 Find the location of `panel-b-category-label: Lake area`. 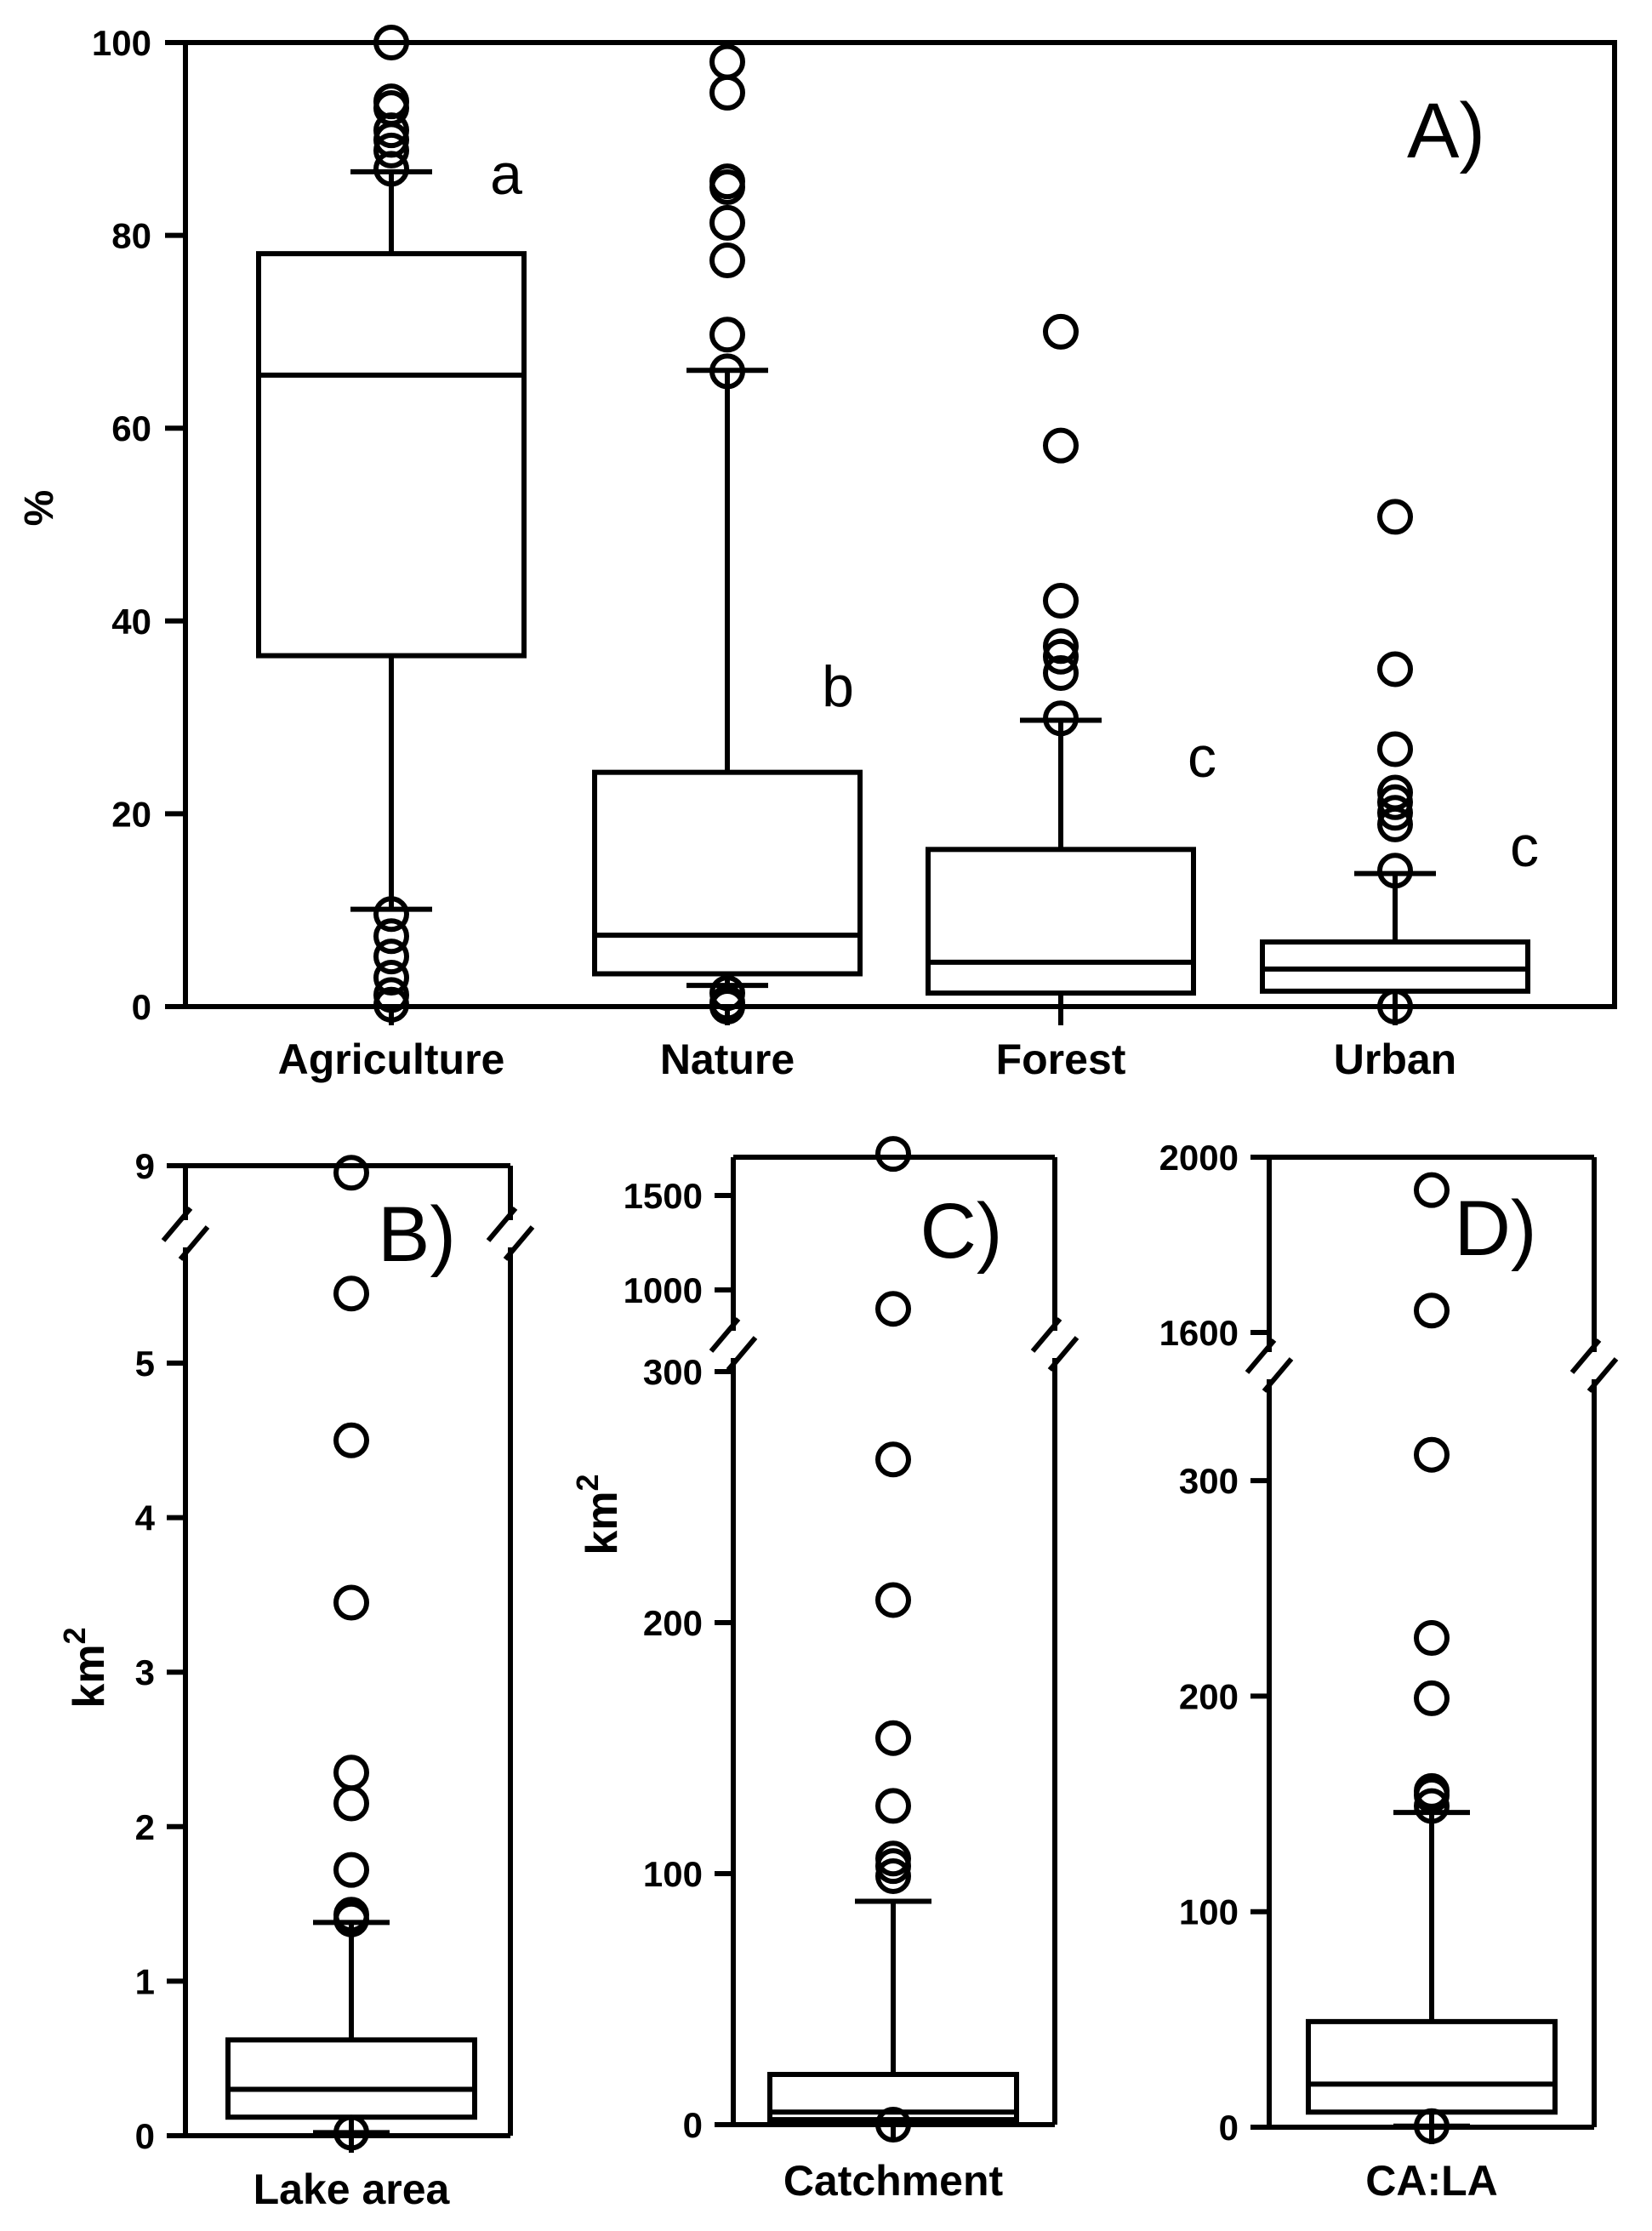

panel-b-category-label: Lake area is located at coordinates (352, 2189).